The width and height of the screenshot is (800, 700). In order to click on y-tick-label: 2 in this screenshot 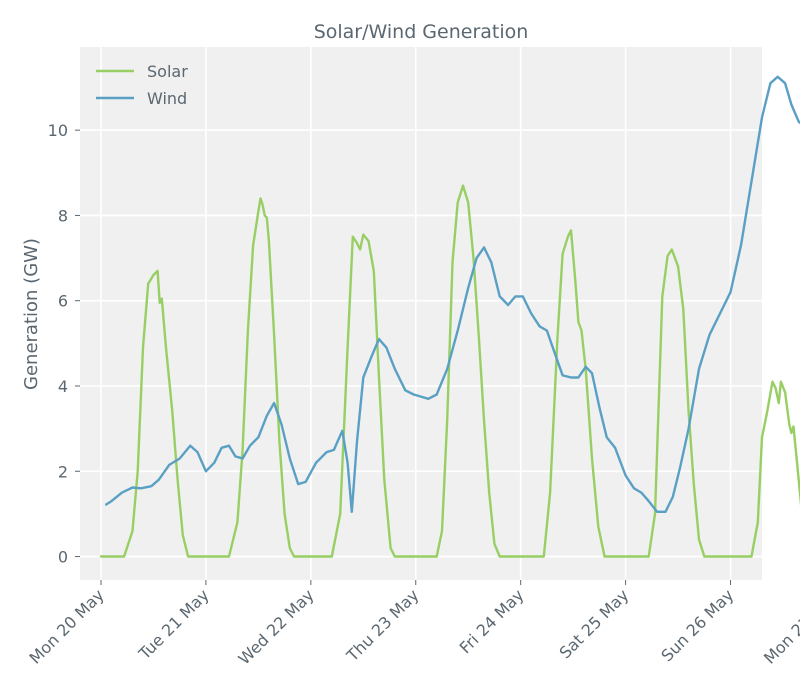, I will do `click(63, 471)`.